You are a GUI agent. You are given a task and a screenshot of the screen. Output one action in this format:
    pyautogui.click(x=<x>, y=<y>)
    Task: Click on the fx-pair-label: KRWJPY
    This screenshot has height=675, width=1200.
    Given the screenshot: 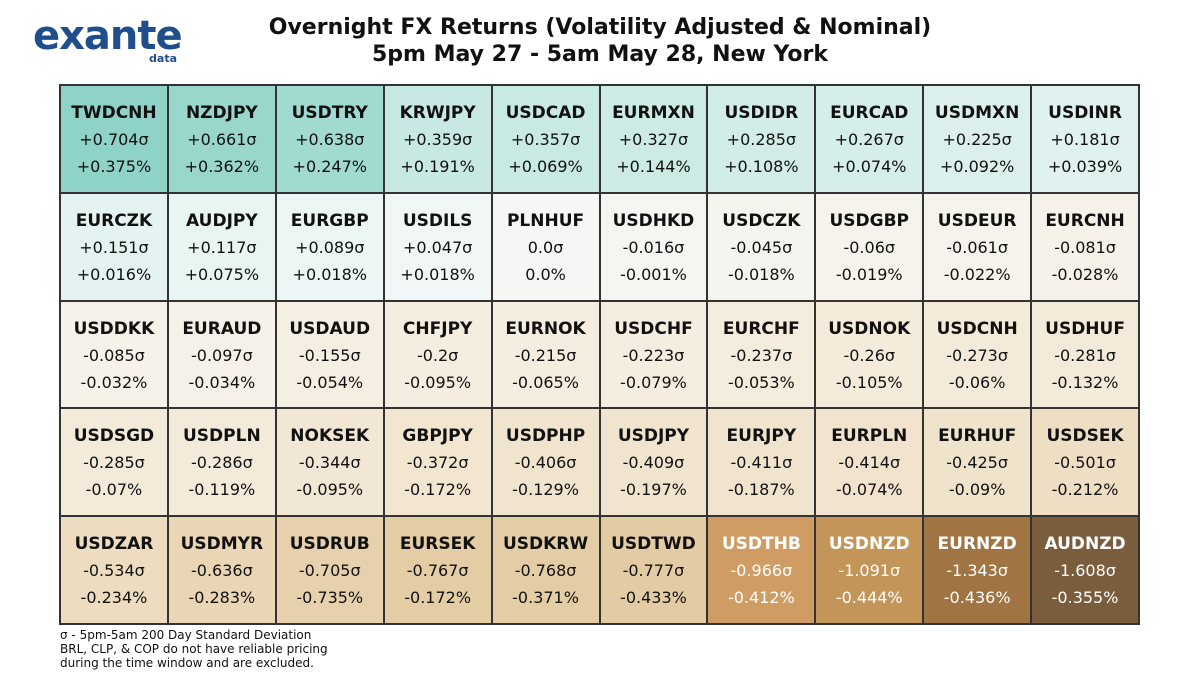 What is the action you would take?
    pyautogui.click(x=437, y=113)
    